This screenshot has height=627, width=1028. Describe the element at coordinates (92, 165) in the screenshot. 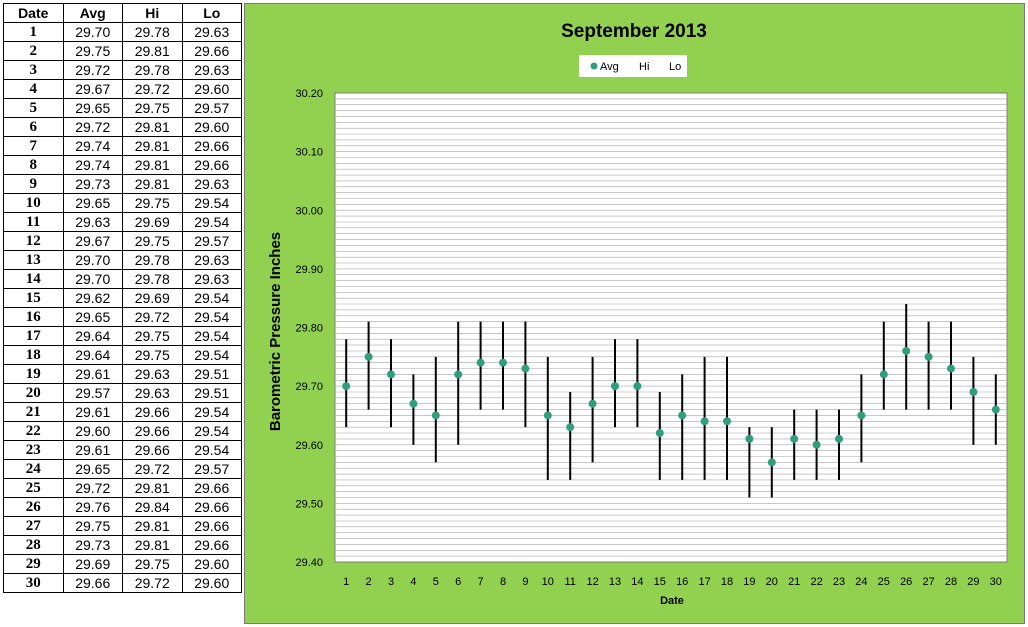

I see `table-cell-avg: 29.74` at that location.